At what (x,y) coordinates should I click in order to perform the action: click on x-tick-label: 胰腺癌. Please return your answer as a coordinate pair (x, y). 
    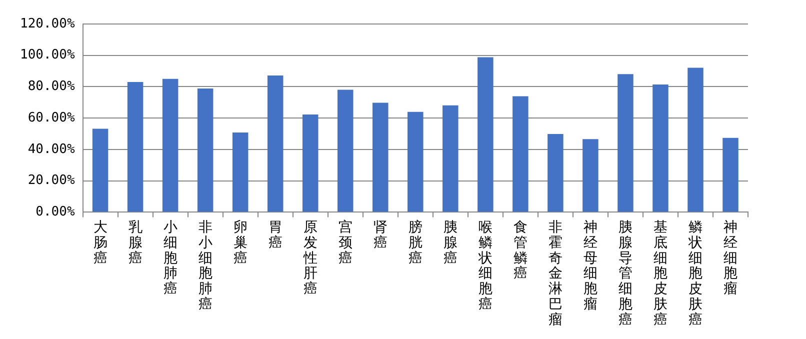
    Looking at the image, I should click on (450, 243).